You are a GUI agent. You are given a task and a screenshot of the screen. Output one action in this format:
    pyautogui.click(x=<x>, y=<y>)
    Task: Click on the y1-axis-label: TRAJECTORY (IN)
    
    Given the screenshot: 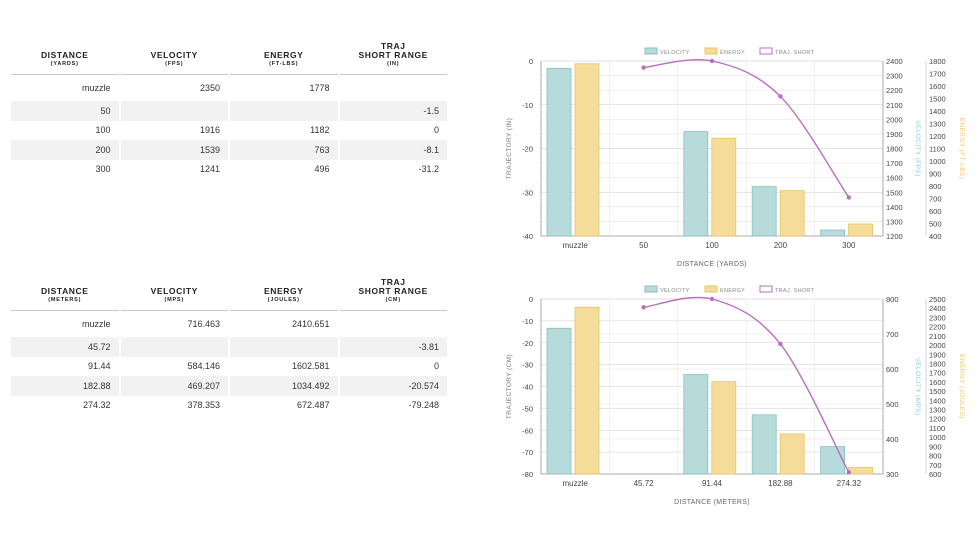 What is the action you would take?
    pyautogui.click(x=509, y=149)
    